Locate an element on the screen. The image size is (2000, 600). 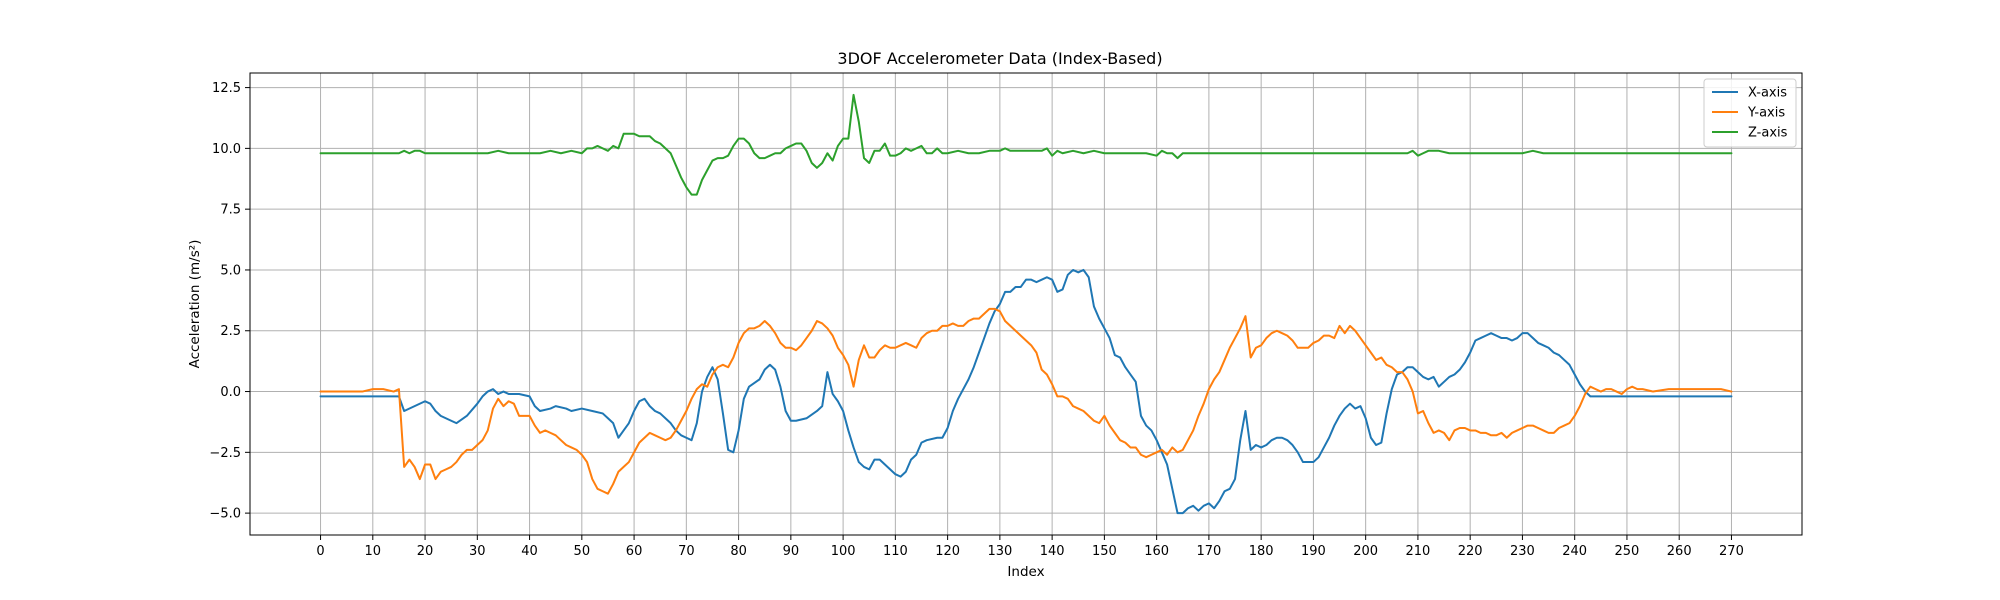
y-tick-label: −2.5 is located at coordinates (225, 453).